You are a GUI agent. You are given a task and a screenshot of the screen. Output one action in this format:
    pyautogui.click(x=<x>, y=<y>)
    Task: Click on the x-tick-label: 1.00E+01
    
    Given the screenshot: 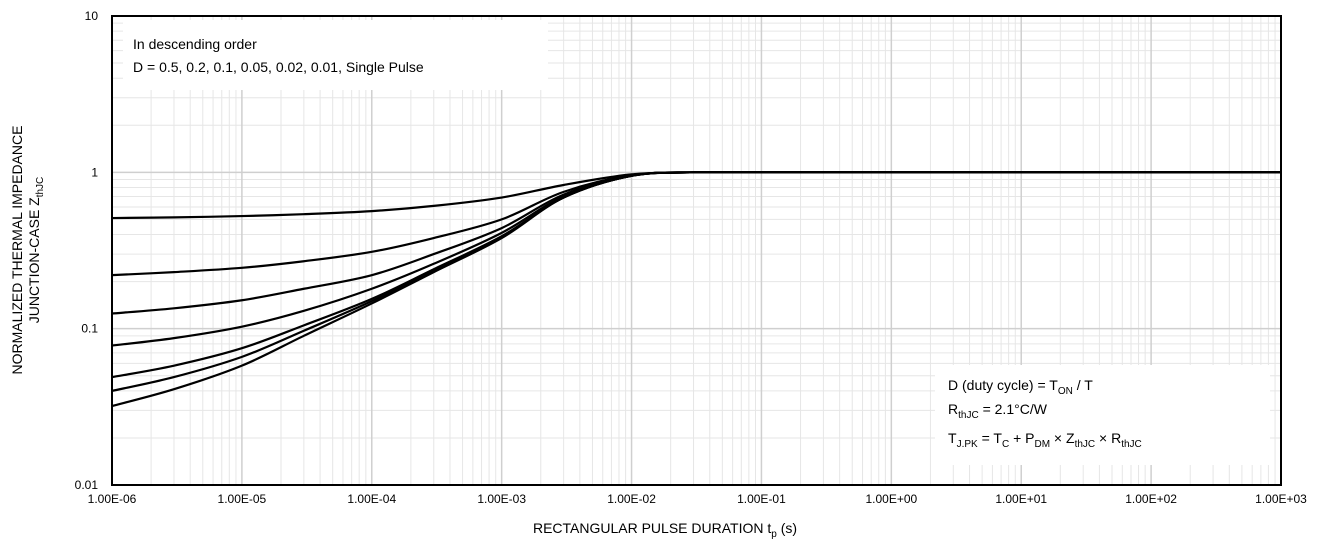 What is the action you would take?
    pyautogui.click(x=1021, y=499)
    